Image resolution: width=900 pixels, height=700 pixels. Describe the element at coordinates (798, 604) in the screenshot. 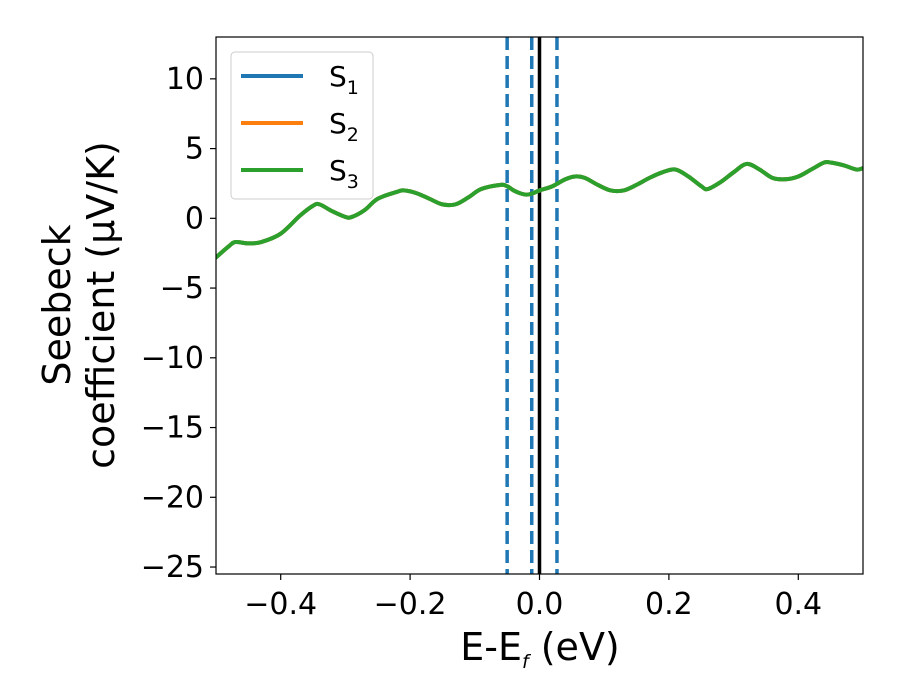

I see `x-tick-label: 0.4` at that location.